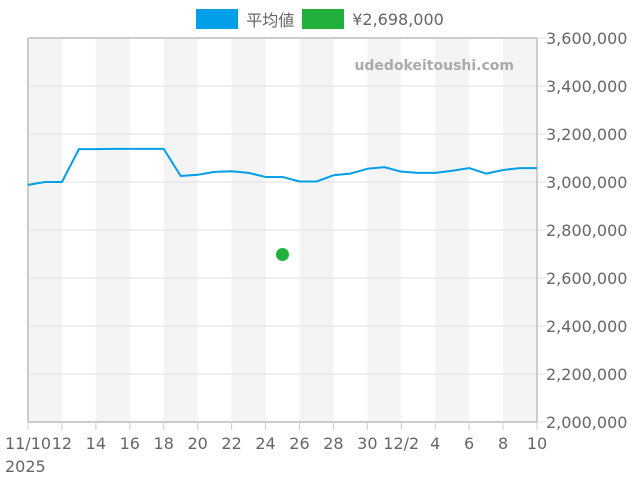  I want to click on x-tick-label: 18, so click(164, 443).